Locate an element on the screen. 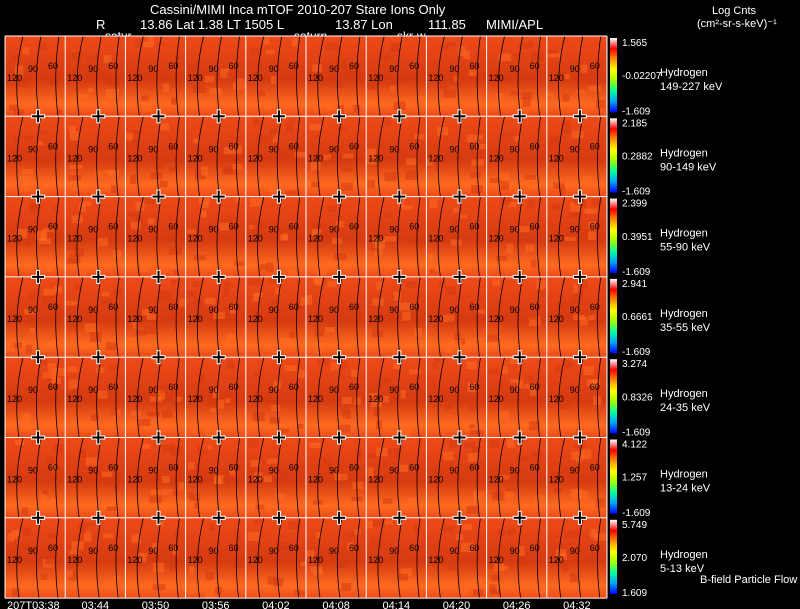 The height and width of the screenshot is (609, 800). colorbar-max-label: 2.399 is located at coordinates (634, 204).